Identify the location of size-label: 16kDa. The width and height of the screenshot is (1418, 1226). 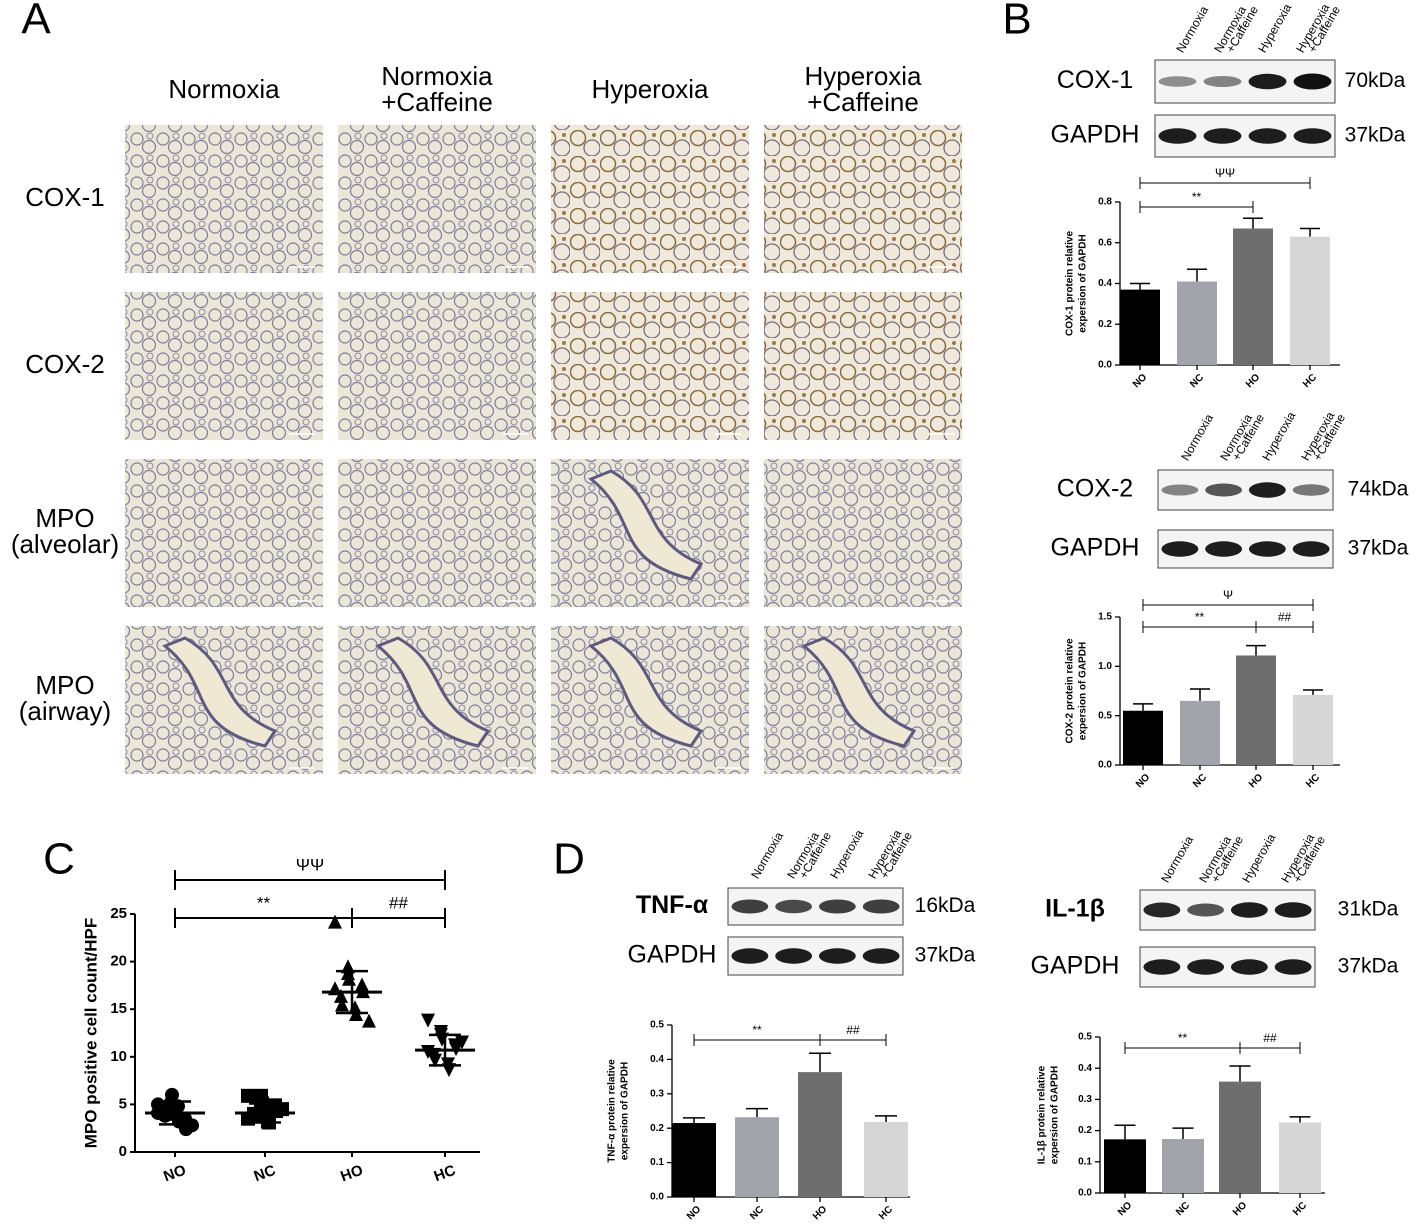
(945, 905).